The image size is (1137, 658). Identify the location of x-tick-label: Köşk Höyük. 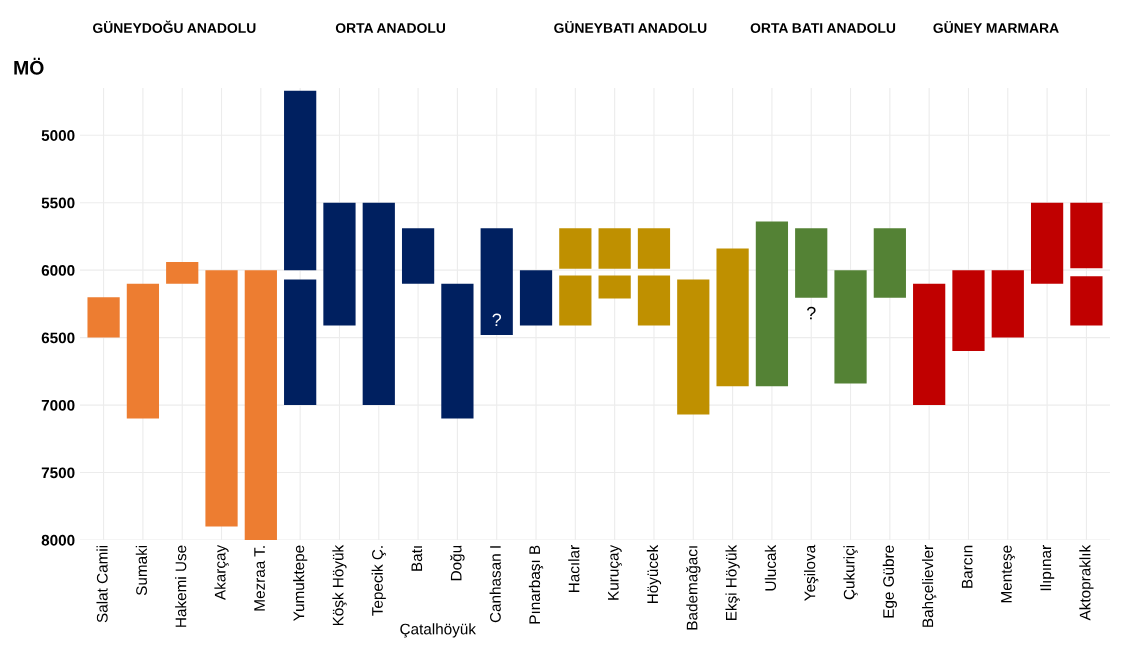
(339, 585).